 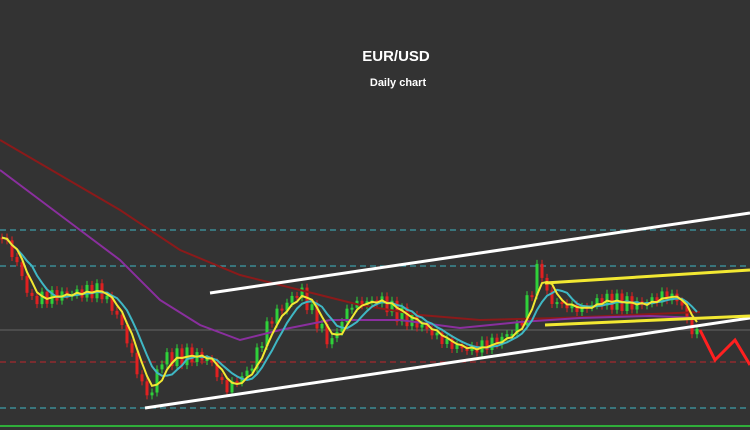 What do you see at coordinates (396, 56) in the screenshot?
I see `chart-title: EUR/USD` at bounding box center [396, 56].